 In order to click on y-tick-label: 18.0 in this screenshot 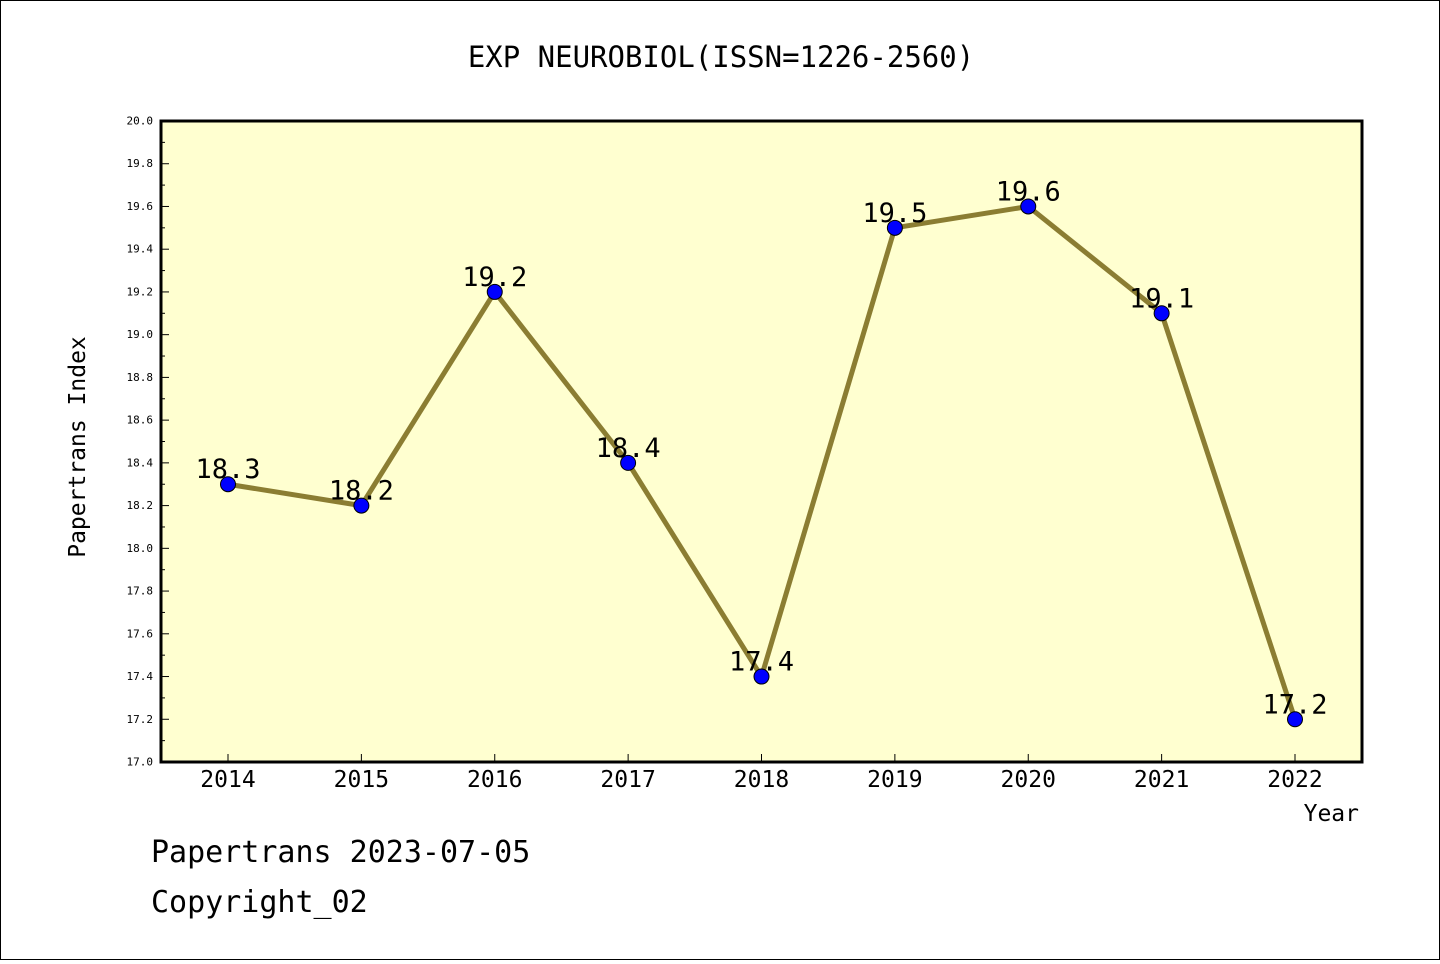, I will do `click(140, 548)`.